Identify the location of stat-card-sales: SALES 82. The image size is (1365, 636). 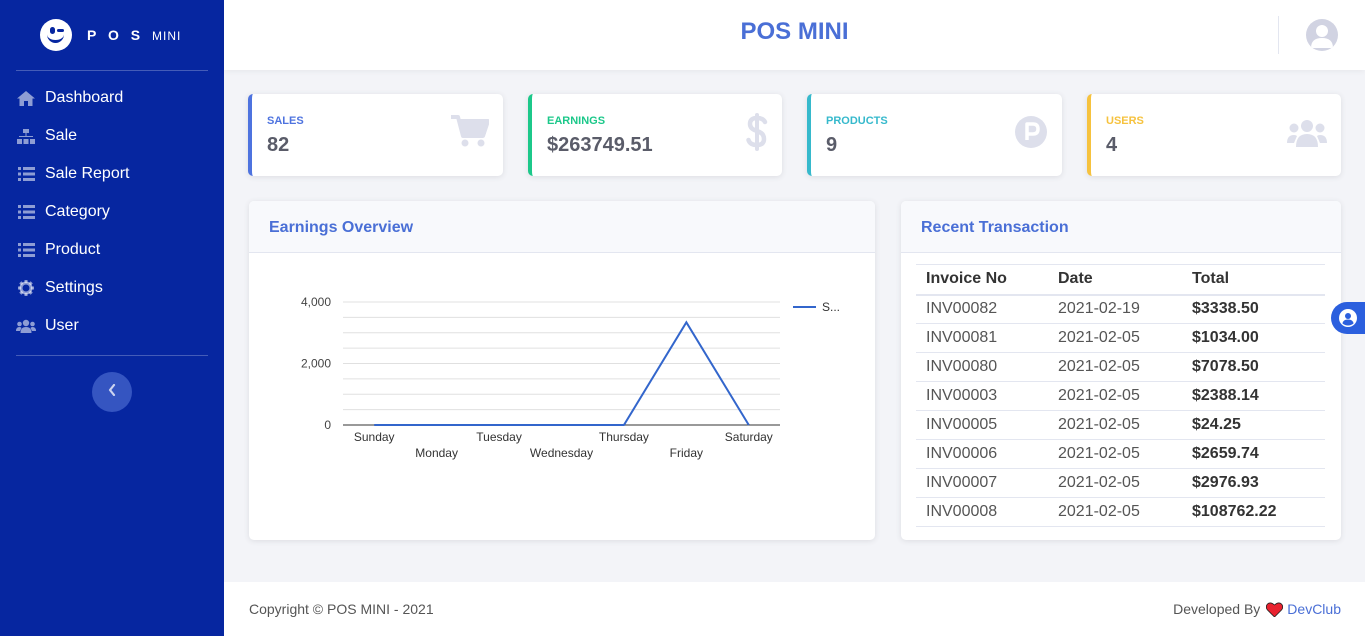
(375, 135).